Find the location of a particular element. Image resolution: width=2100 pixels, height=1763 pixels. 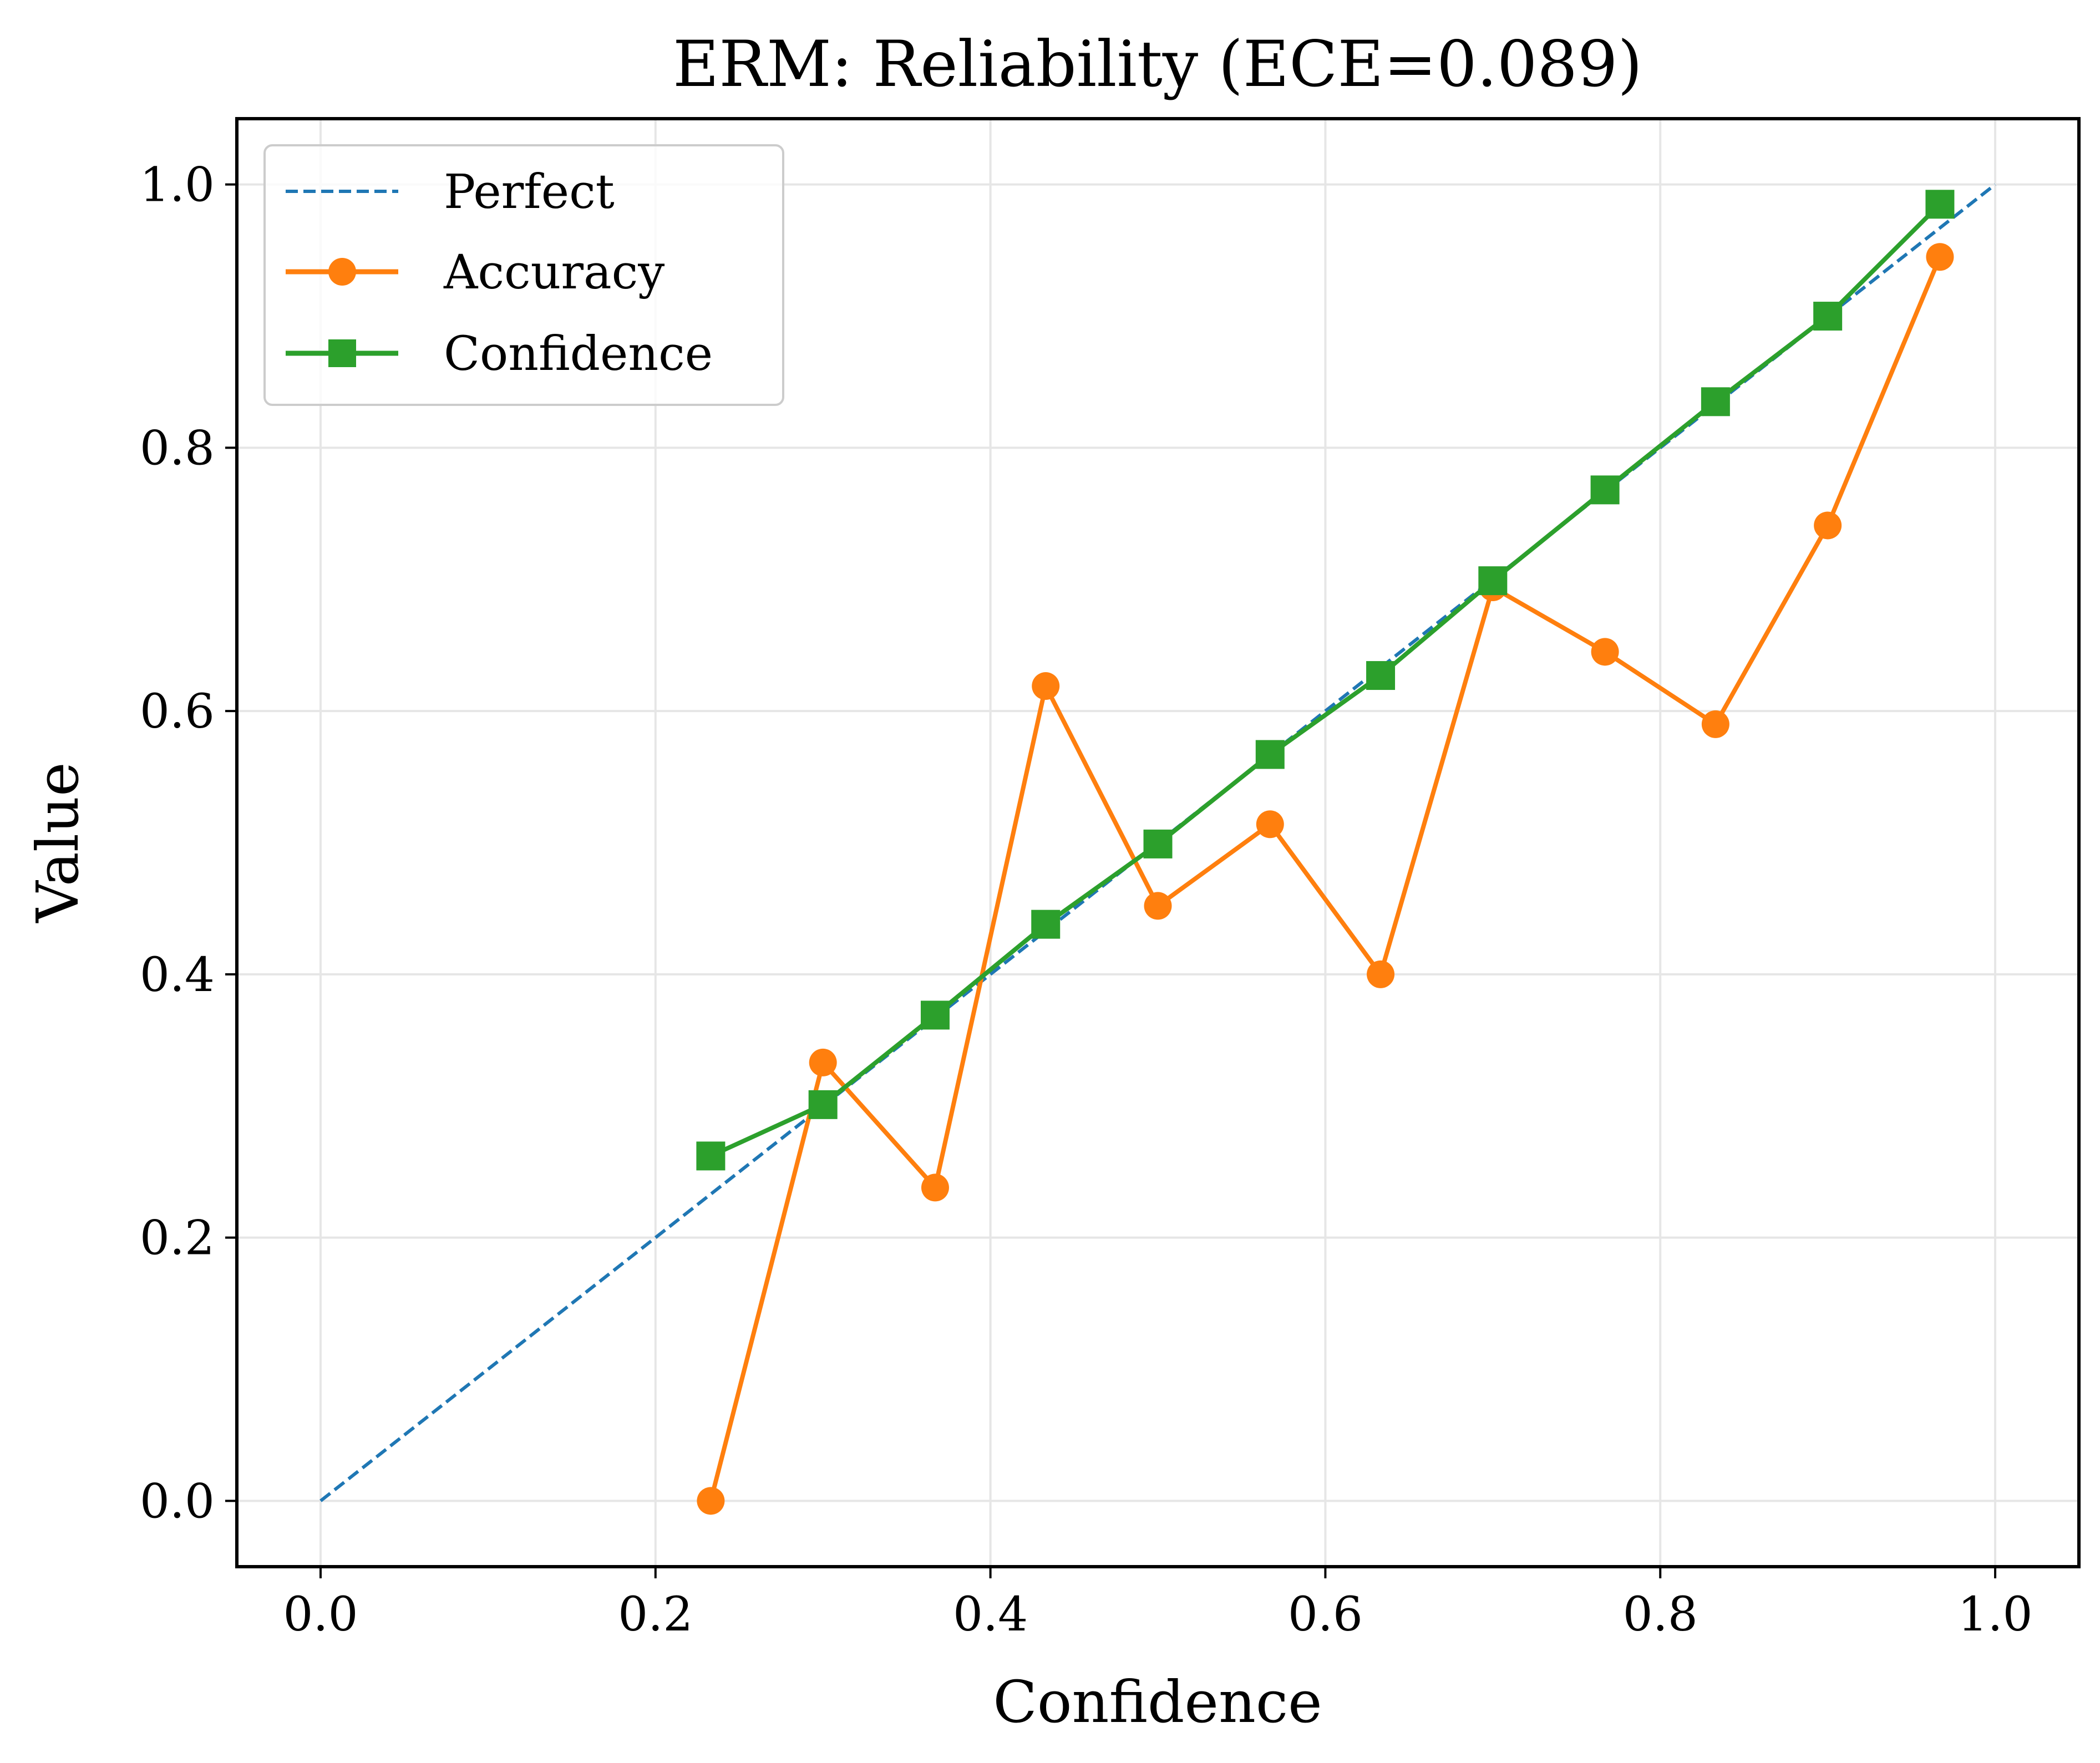

y-tick-label: 0.2 is located at coordinates (177, 1239).